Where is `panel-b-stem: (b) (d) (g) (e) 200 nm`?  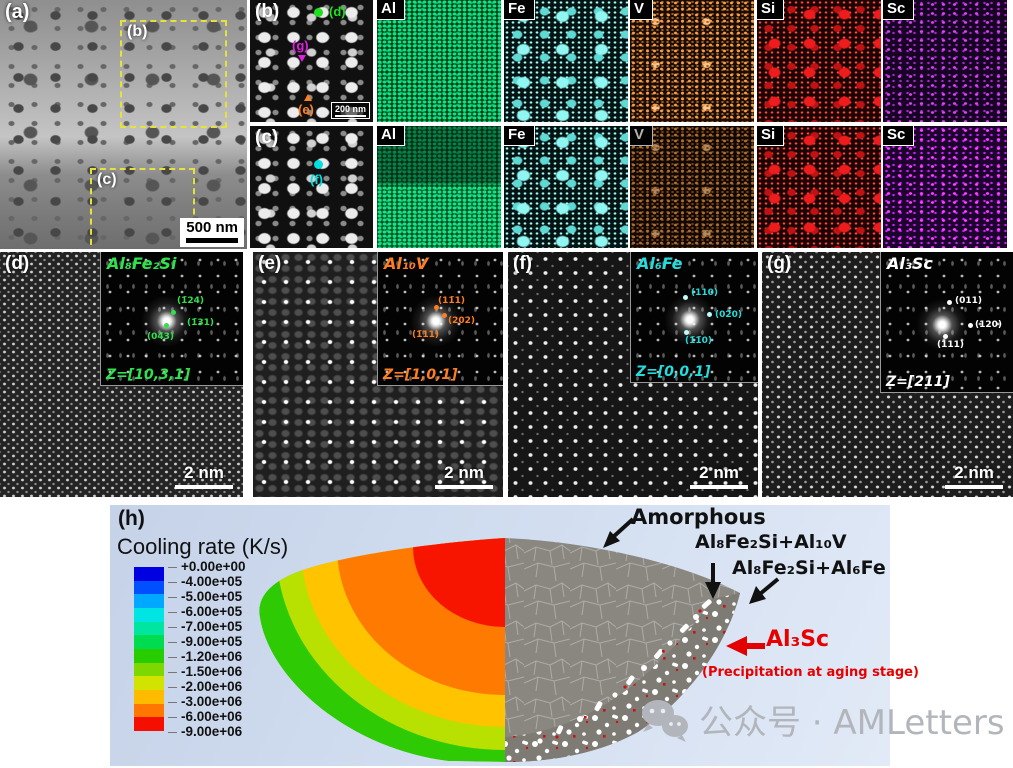
panel-b-stem: (b) (d) (g) (e) 200 nm is located at coordinates (311, 61).